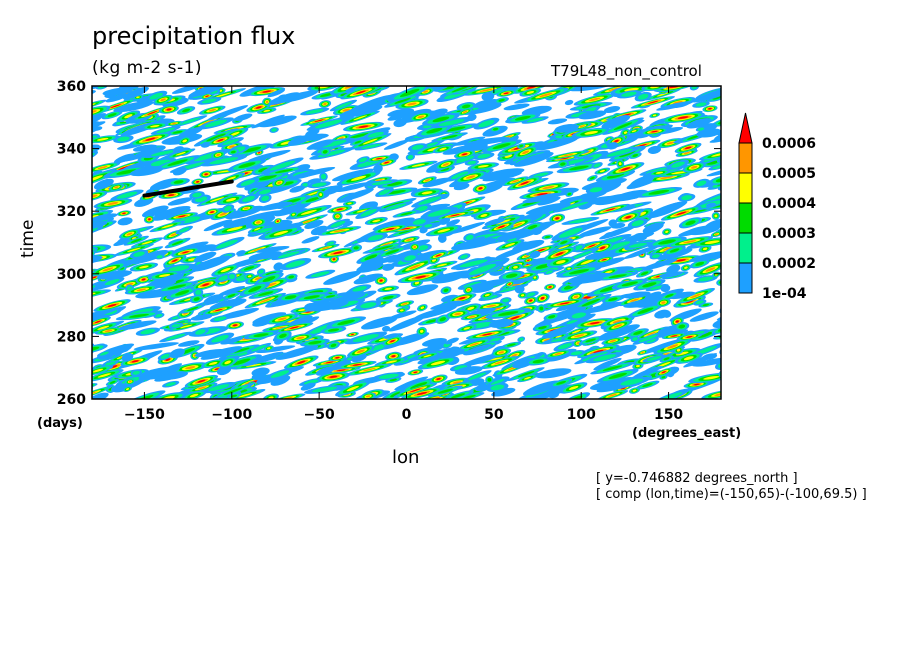 The image size is (904, 654). Describe the element at coordinates (789, 234) in the screenshot. I see `colorbar-label: 0.0003` at that location.